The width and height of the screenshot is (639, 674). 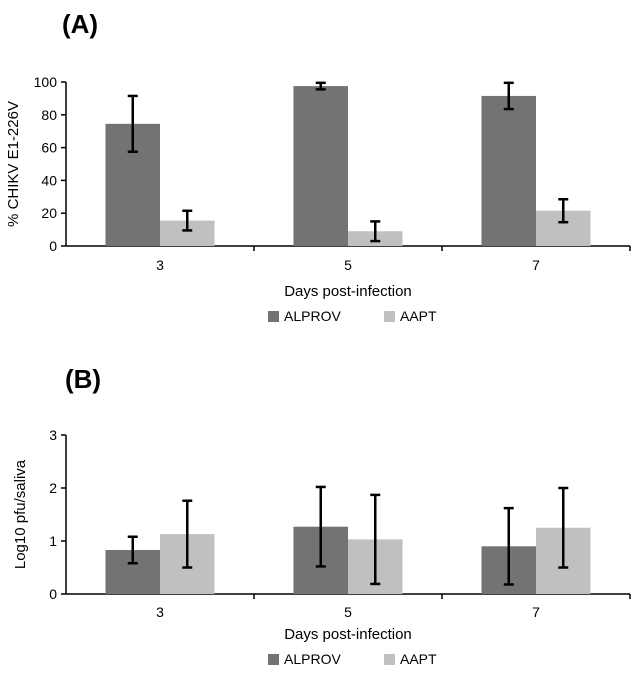 I want to click on panel-label: (B), so click(x=83, y=379).